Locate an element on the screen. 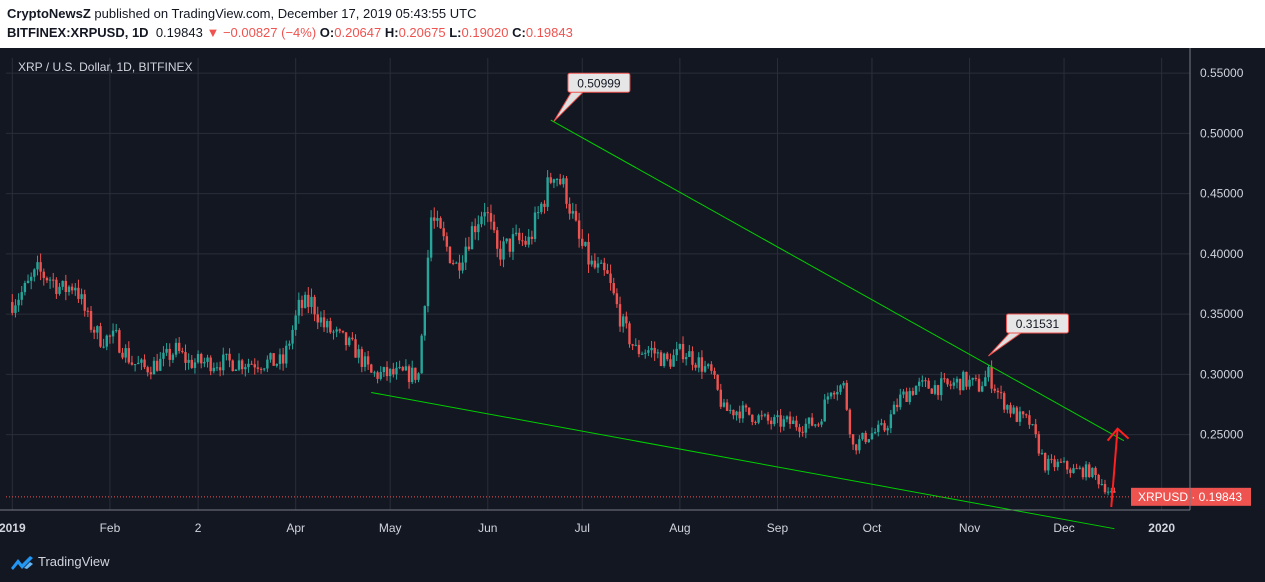 This screenshot has height=582, width=1265. publisher-name: CryptoNewsZ is located at coordinates (49, 13).